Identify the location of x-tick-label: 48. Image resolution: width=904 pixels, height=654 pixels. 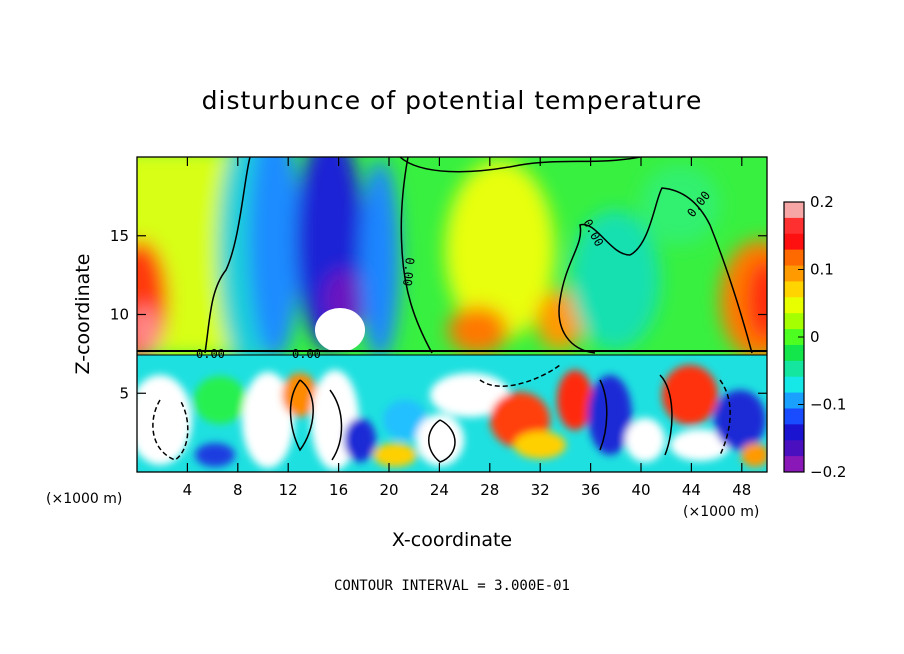
(741, 490).